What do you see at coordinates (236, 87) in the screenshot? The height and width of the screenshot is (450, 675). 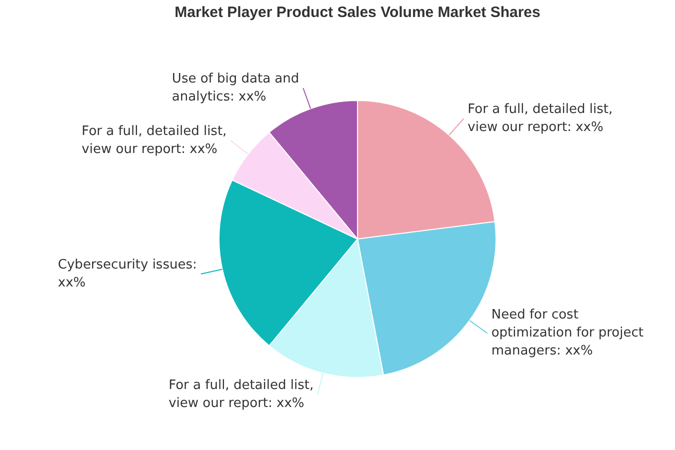 I see `slice-label: Use of big data and analytics: xx%` at bounding box center [236, 87].